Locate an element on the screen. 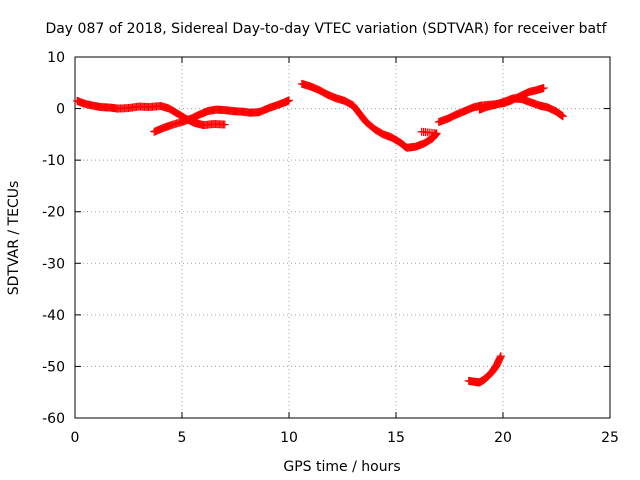  y-tick-label: 0 is located at coordinates (60, 110).